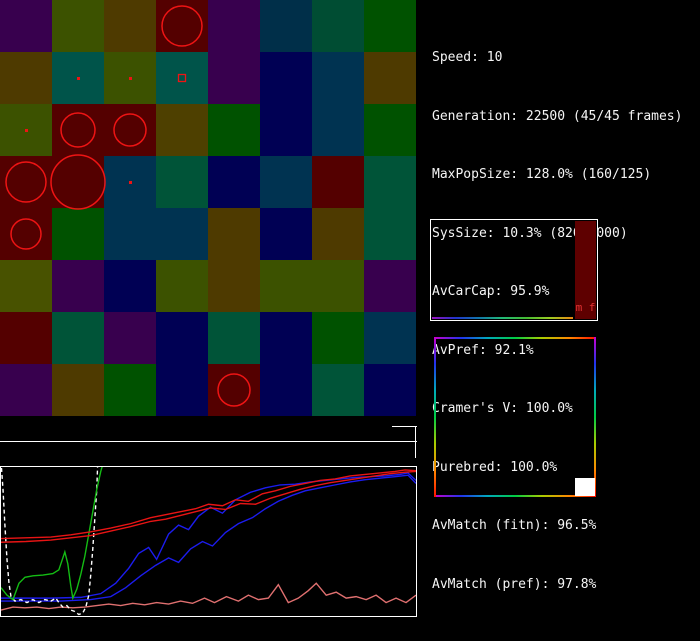  What do you see at coordinates (585, 487) in the screenshot?
I see `pref-cluster-marker` at bounding box center [585, 487].